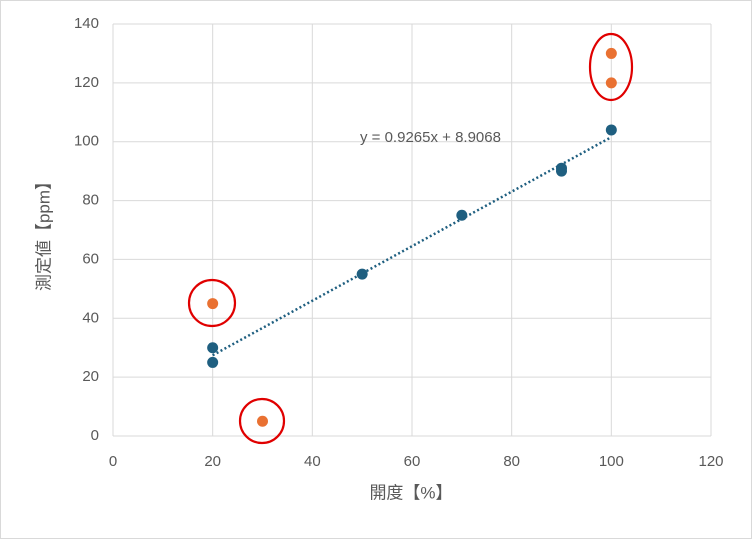 The width and height of the screenshot is (752, 539). What do you see at coordinates (710, 461) in the screenshot?
I see `x-tick-label: 120` at bounding box center [710, 461].